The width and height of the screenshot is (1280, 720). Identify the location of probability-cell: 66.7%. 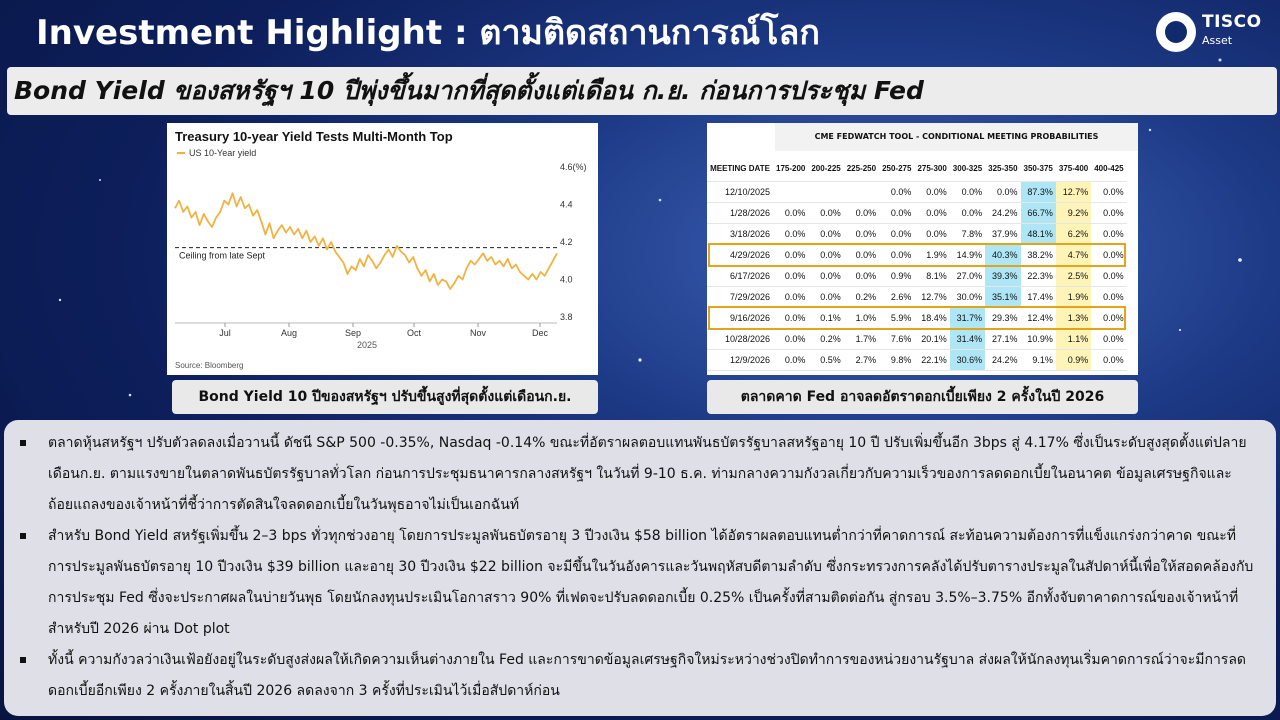
(1038, 213).